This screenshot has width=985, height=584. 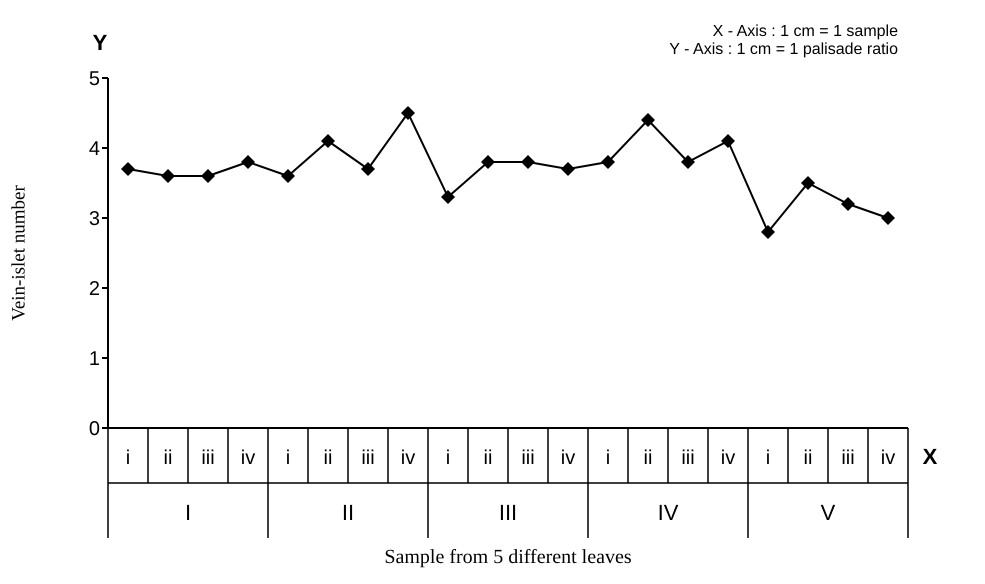 What do you see at coordinates (188, 512) in the screenshot?
I see `text: I` at bounding box center [188, 512].